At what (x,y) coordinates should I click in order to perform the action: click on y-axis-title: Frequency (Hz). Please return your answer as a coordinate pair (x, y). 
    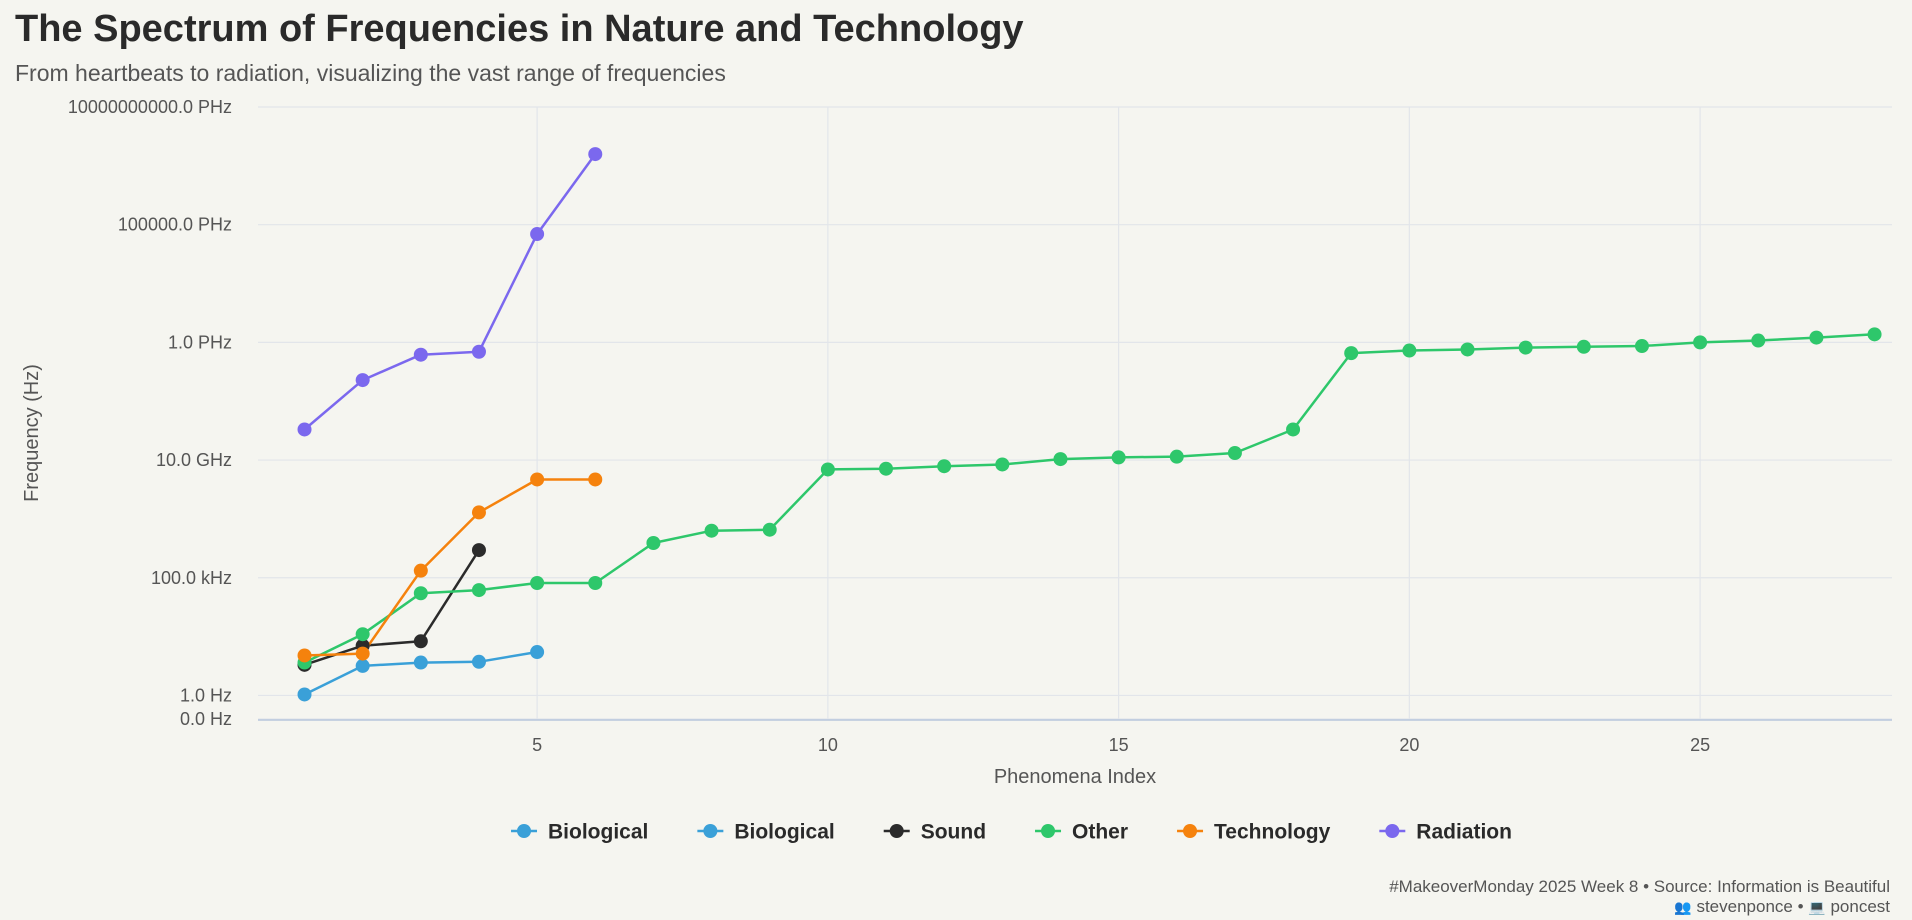
    Looking at the image, I should click on (32, 433).